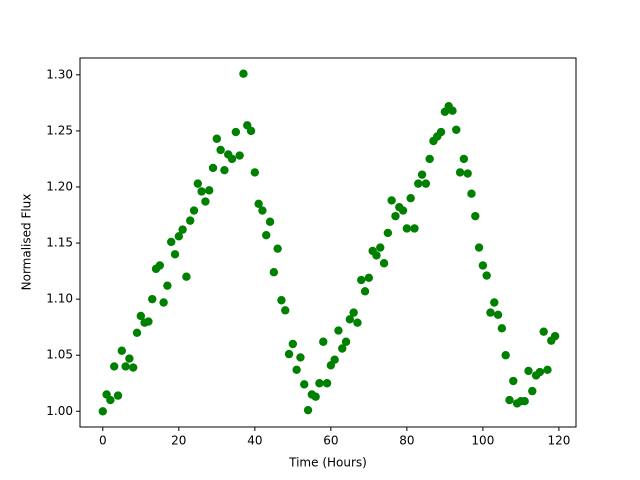 The image size is (640, 480). I want to click on y-axis-label: Normalised Flux, so click(27, 242).